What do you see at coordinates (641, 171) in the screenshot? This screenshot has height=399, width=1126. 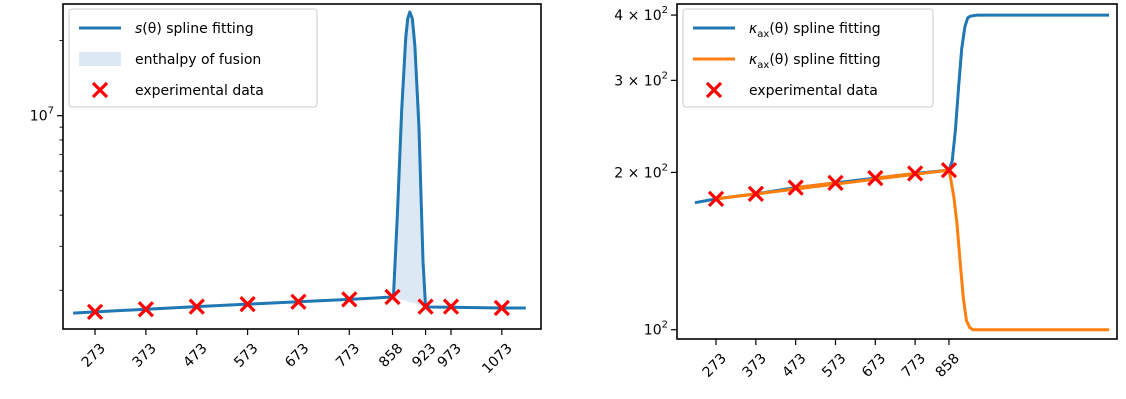 I see `y-tick-label: 2 × 102` at bounding box center [641, 171].